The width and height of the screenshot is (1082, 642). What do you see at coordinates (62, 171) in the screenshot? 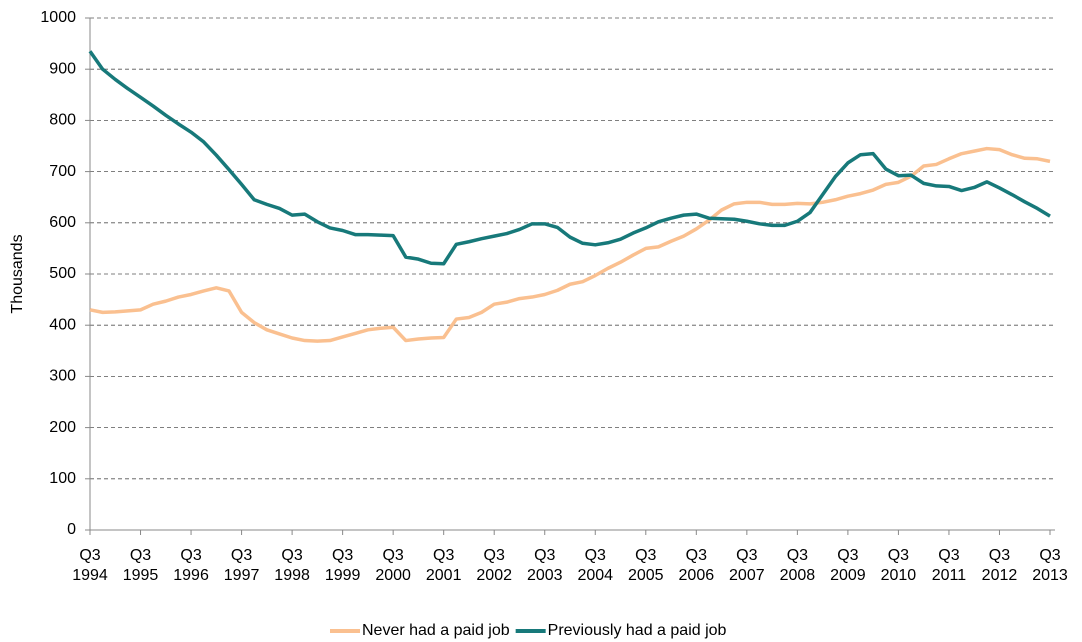
I see `y-tick-label: 700` at bounding box center [62, 171].